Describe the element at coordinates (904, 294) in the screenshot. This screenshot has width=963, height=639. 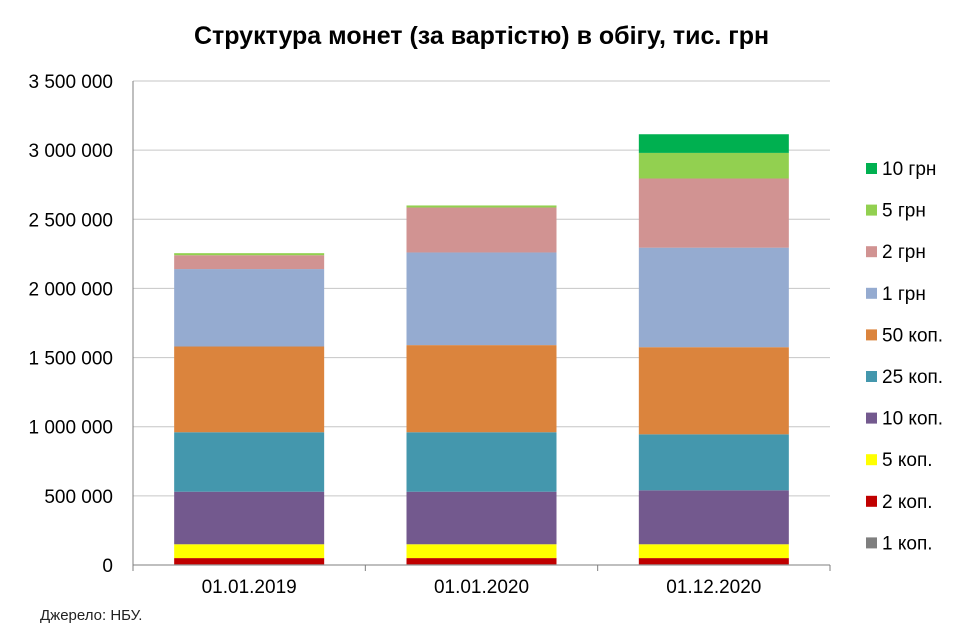
I see `legend-label: 1 грн` at that location.